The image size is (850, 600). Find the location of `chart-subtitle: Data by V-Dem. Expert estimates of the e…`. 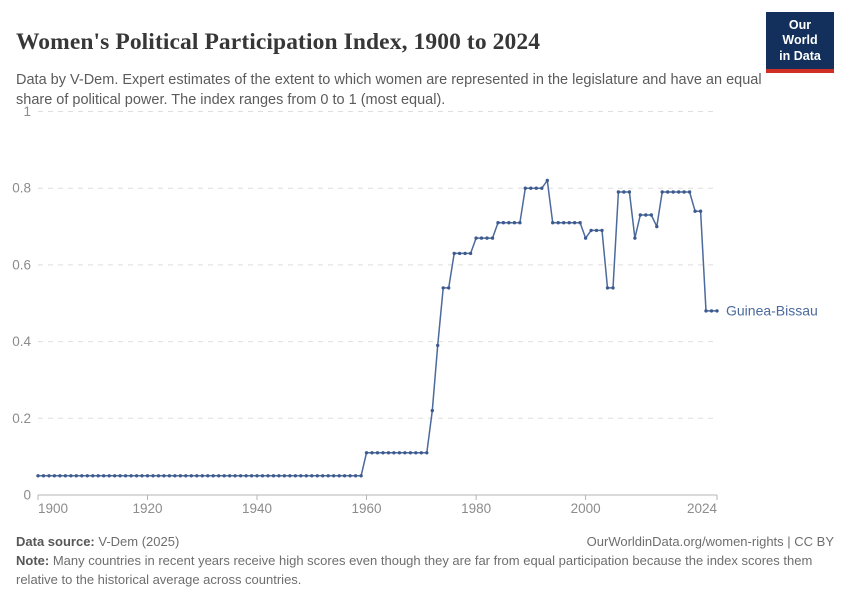

chart-subtitle: Data by V-Dem. Expert estimates of the e… is located at coordinates (389, 90).